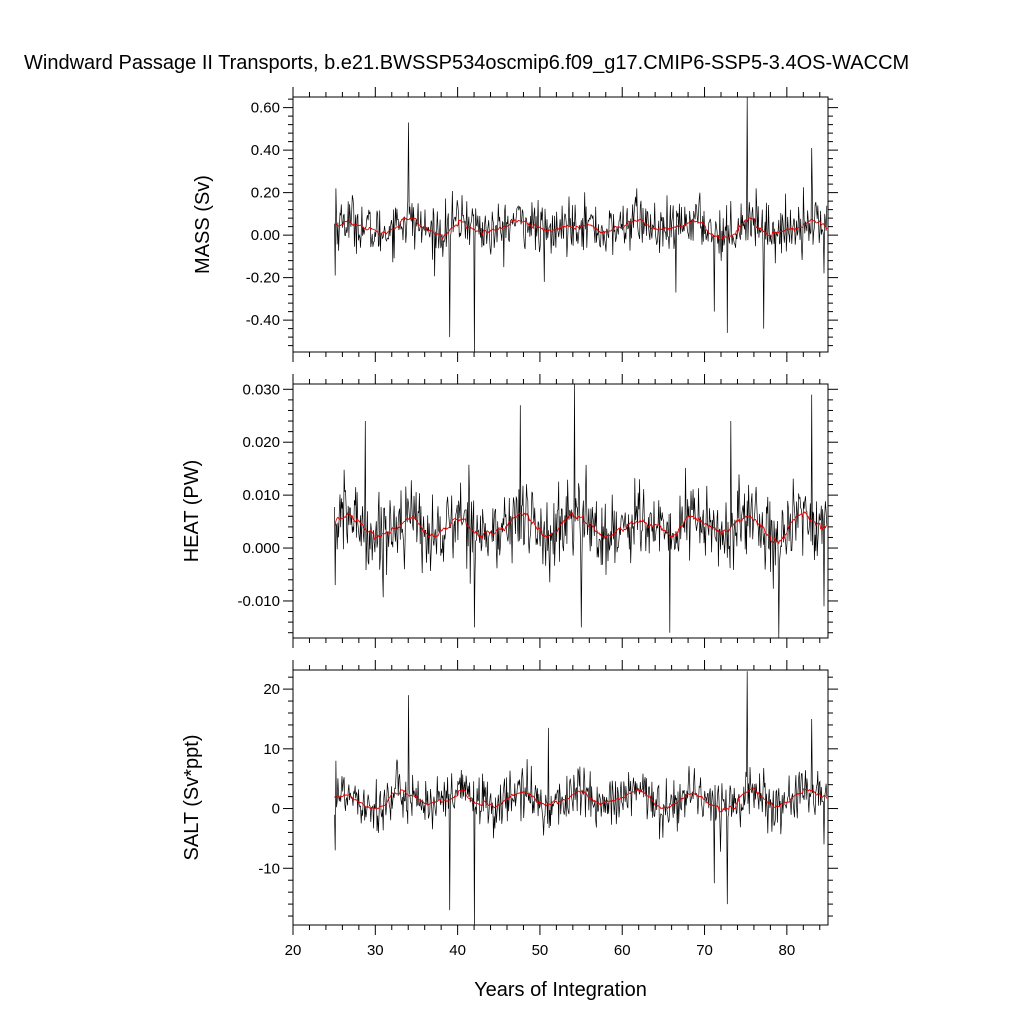 Image resolution: width=1024 pixels, height=1024 pixels. What do you see at coordinates (581, 527) in the screenshot?
I see `heat-smoothed-series-line` at bounding box center [581, 527].